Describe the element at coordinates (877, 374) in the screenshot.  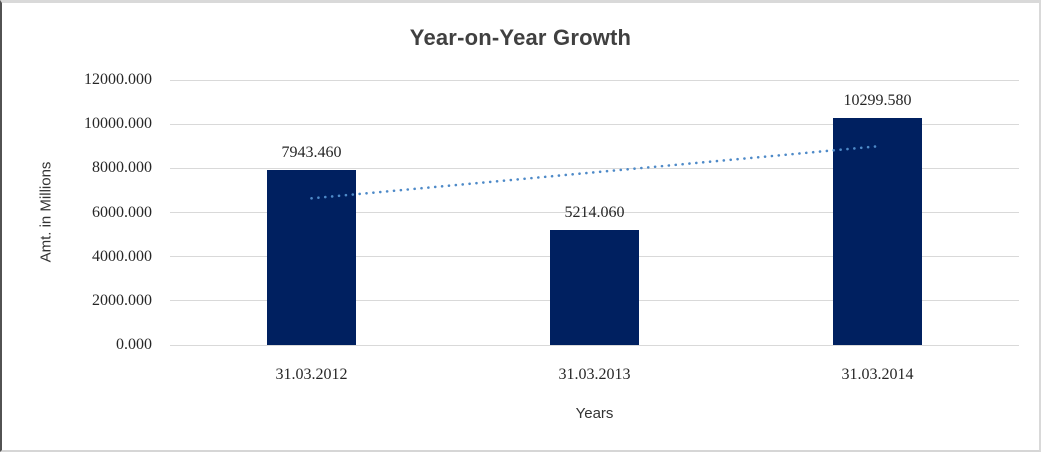
I see `x-tick-label: 31.03.2014` at that location.